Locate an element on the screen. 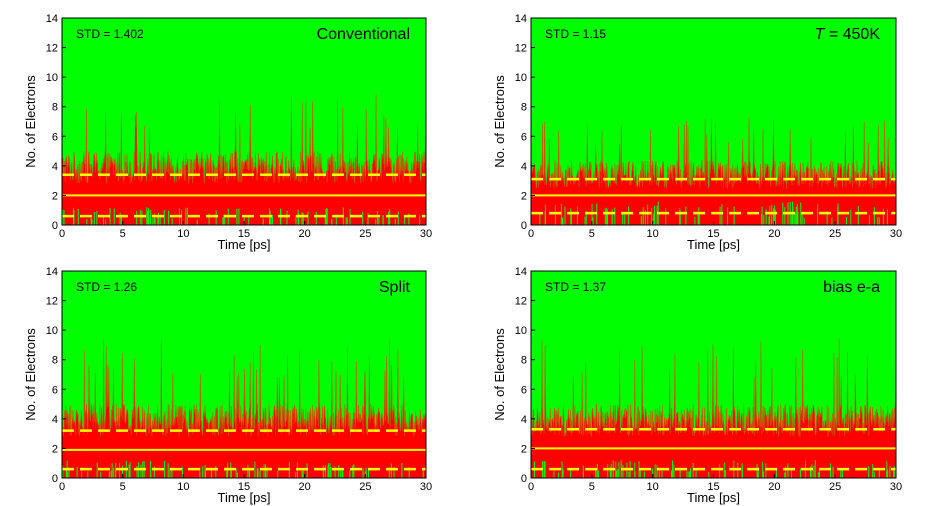 The height and width of the screenshot is (506, 941). panel-title-text: Split is located at coordinates (395, 287).